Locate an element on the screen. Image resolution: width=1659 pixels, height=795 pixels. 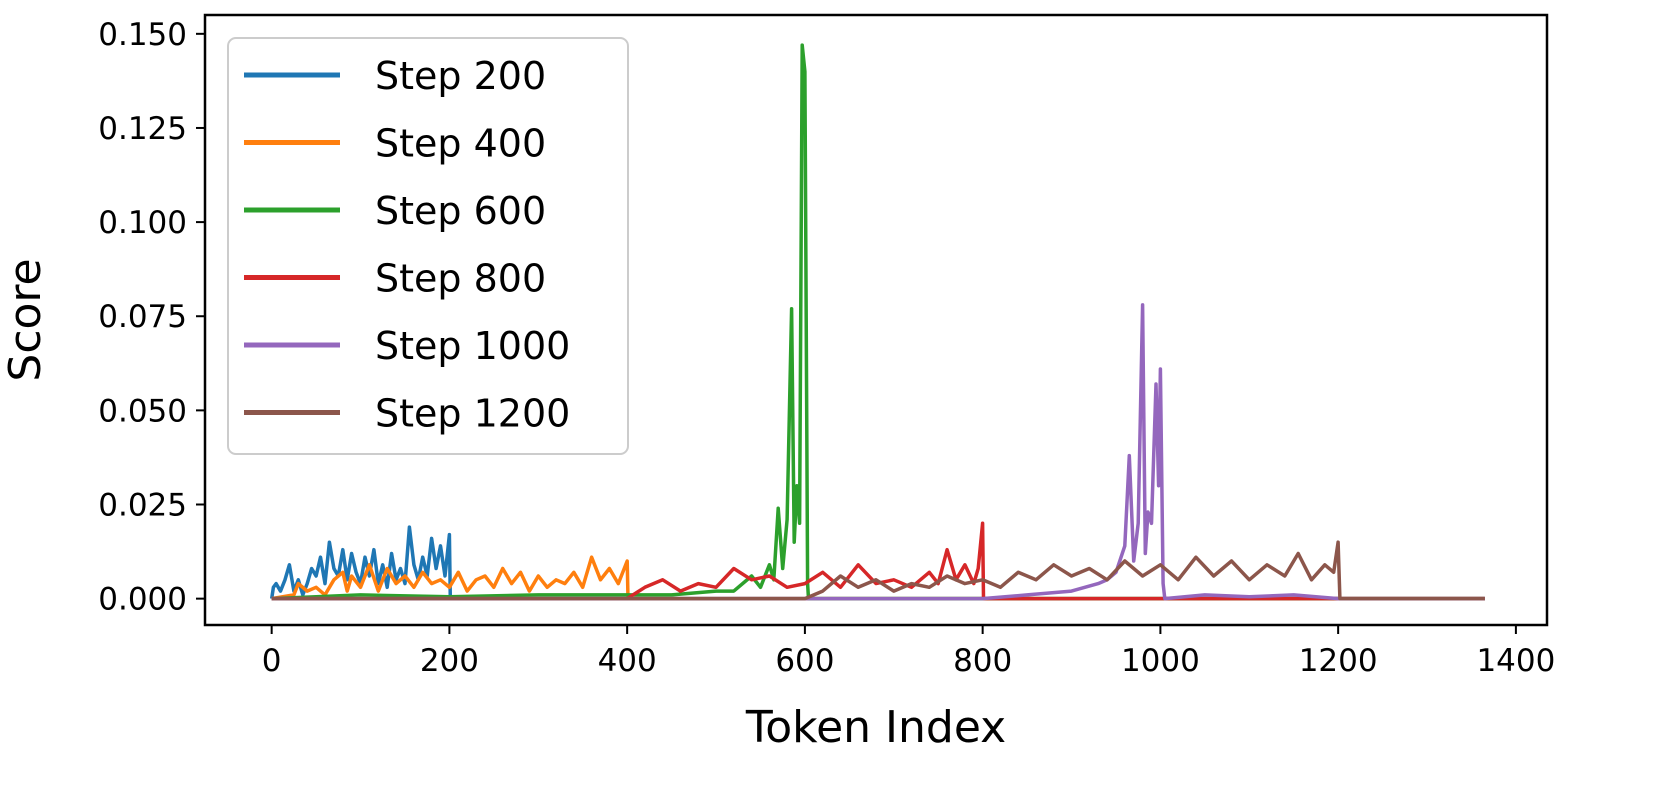
x-tick-label: 1000 is located at coordinates (1160, 661).